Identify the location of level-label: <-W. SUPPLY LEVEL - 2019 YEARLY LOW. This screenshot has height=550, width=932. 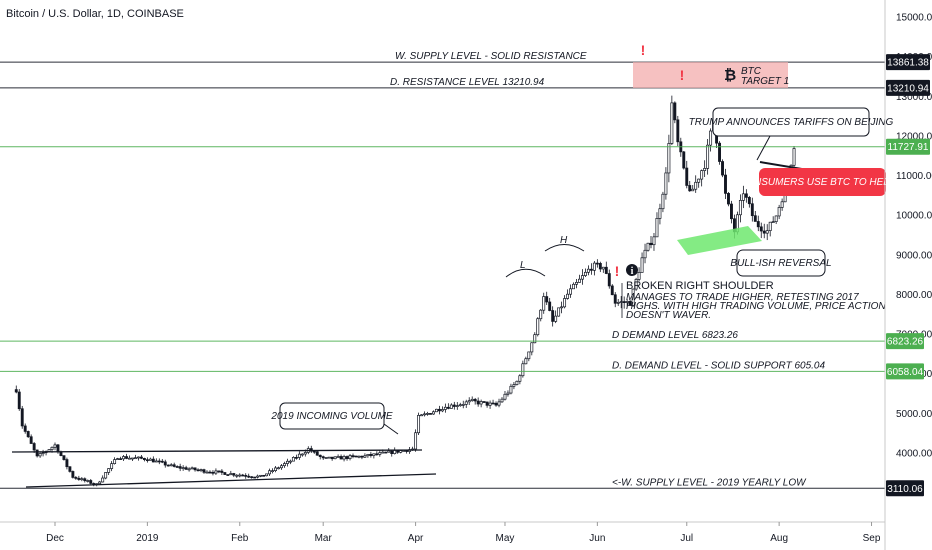
(709, 482).